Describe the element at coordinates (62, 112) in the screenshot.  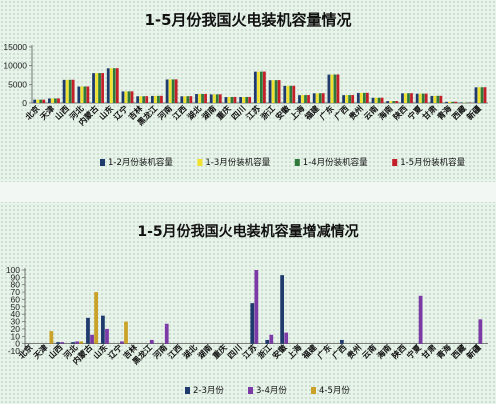
I see `x-tick-label: 山西` at that location.